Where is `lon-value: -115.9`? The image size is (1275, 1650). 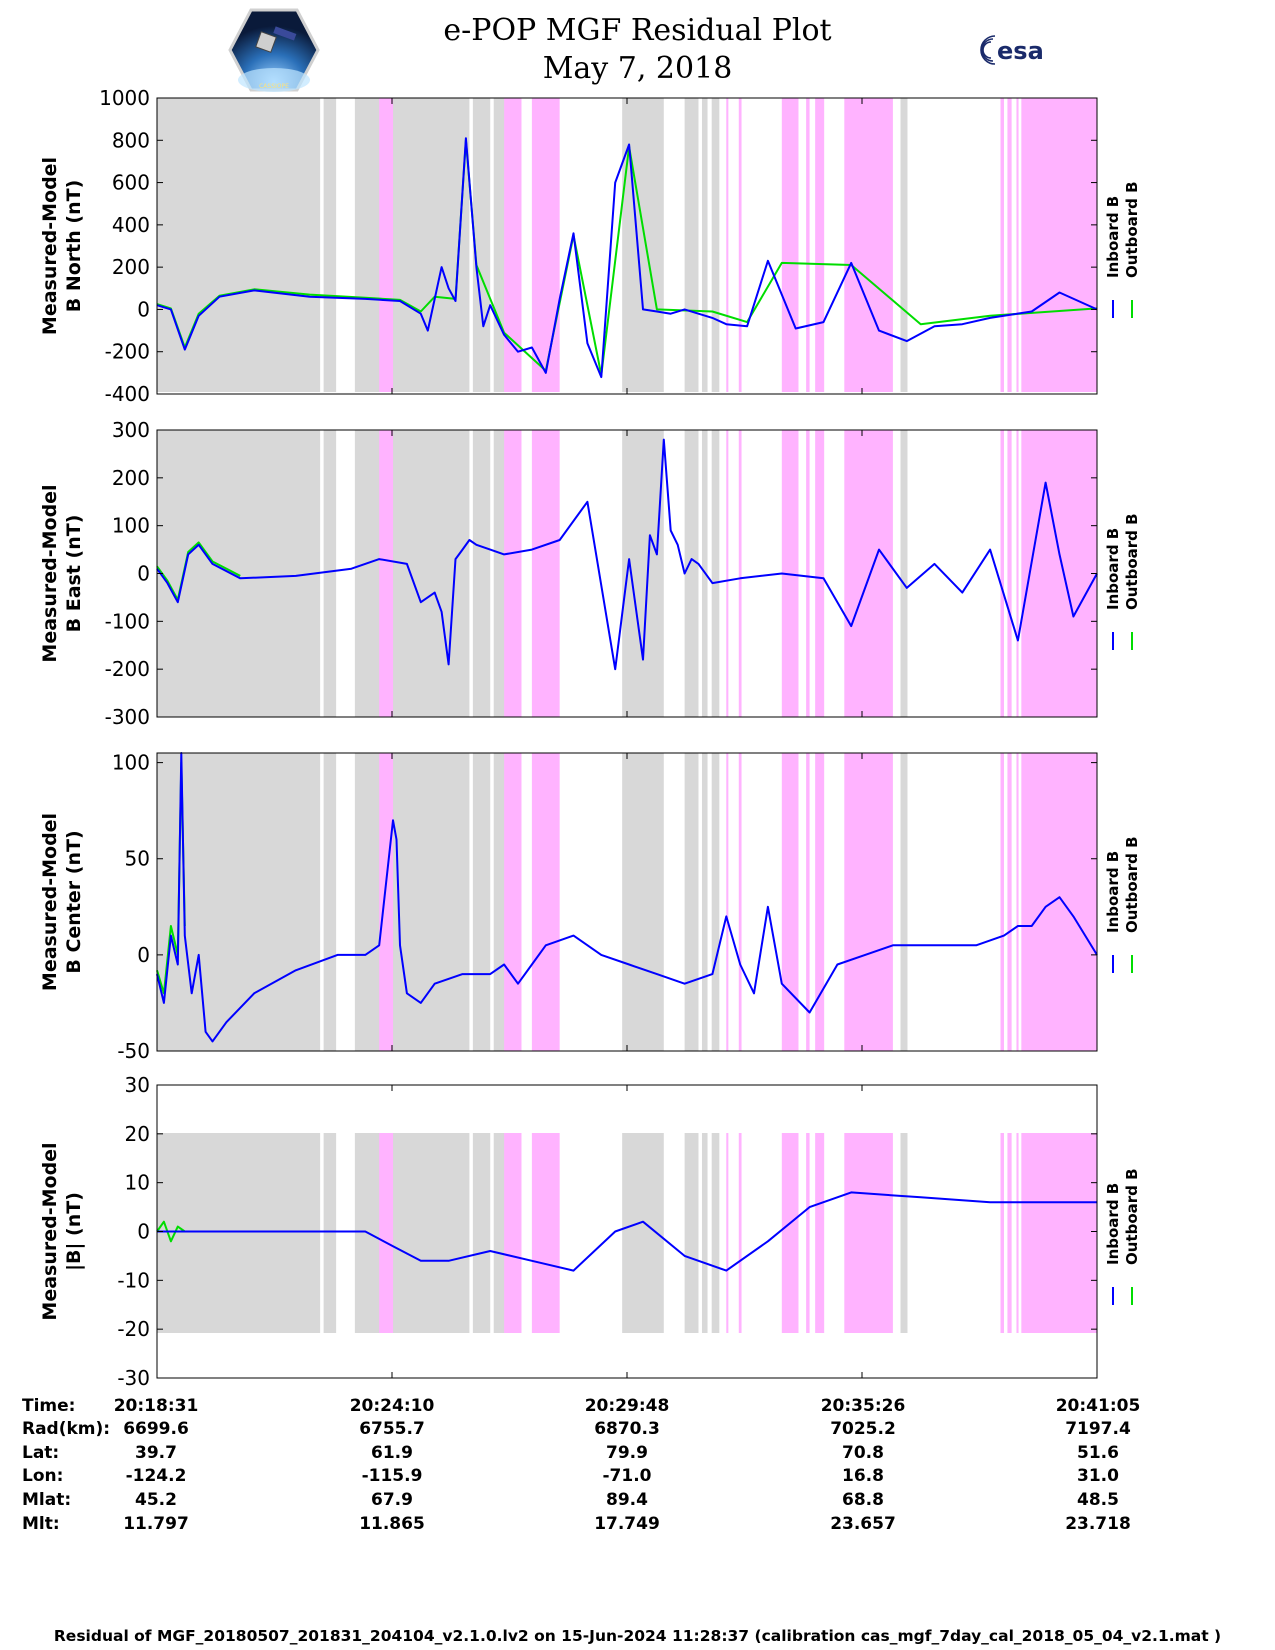 lon-value: -115.9 is located at coordinates (392, 1476).